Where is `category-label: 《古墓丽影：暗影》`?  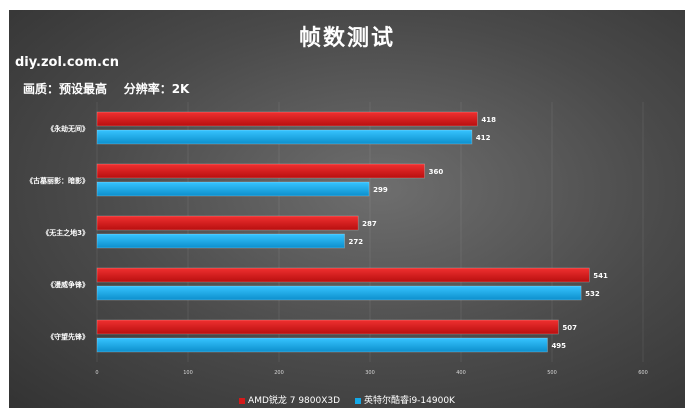
category-label: 《古墓丽影：暗影》 is located at coordinates (57, 180).